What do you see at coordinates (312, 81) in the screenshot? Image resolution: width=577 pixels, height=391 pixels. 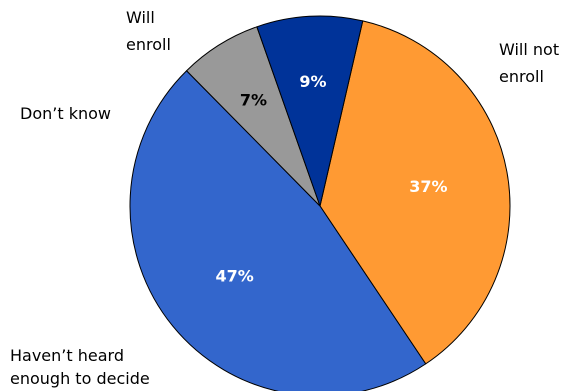 I see `pie-value-label-will-enroll: 9%` at bounding box center [312, 81].